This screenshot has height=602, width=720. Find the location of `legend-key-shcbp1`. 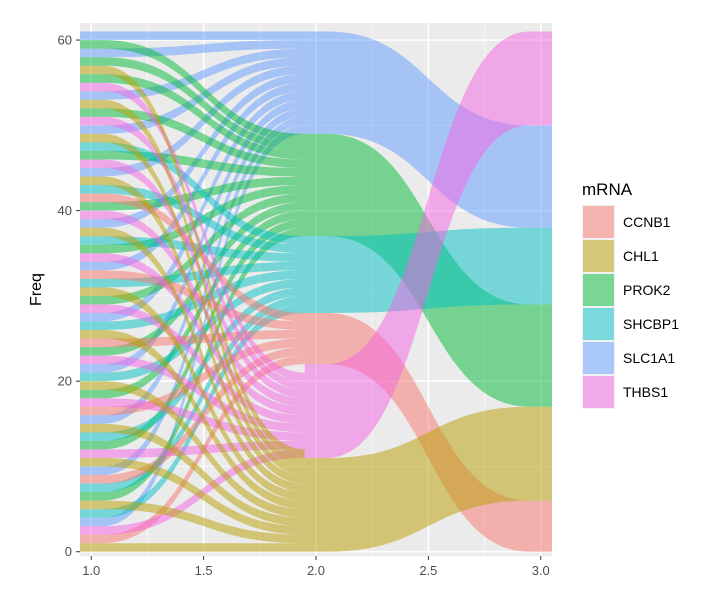

legend-key-shcbp1 is located at coordinates (598, 324).